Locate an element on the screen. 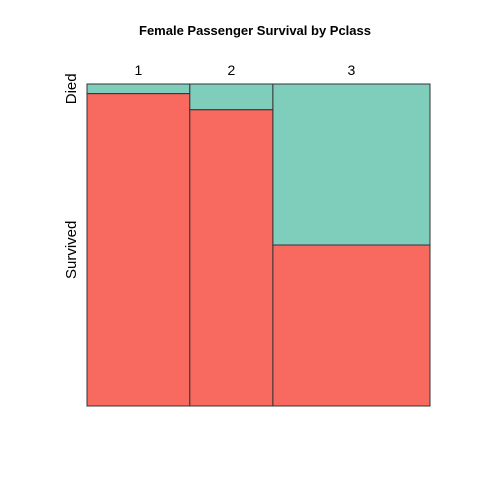  row-label-survived: Survived is located at coordinates (71, 250).